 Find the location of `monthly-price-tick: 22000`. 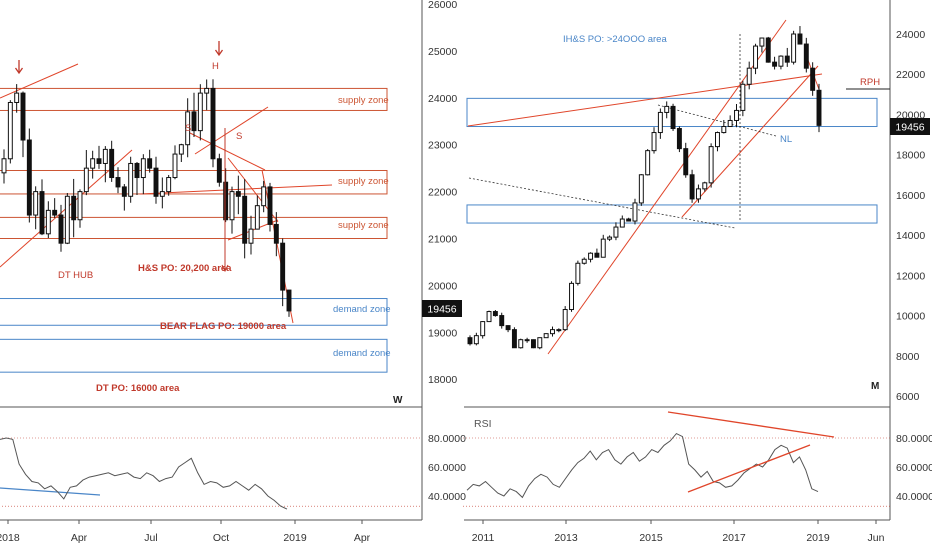

monthly-price-tick: 22000 is located at coordinates (910, 75).